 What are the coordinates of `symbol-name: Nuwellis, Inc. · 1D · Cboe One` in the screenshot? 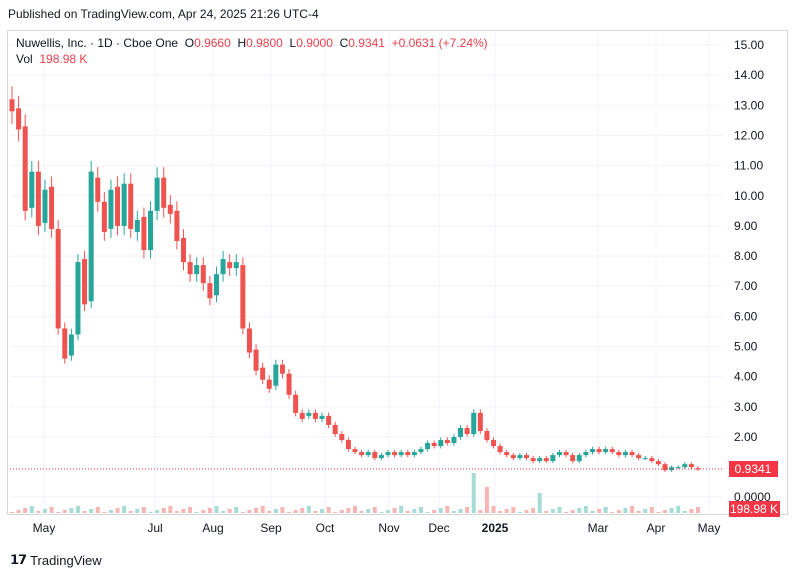 It's located at (97, 43).